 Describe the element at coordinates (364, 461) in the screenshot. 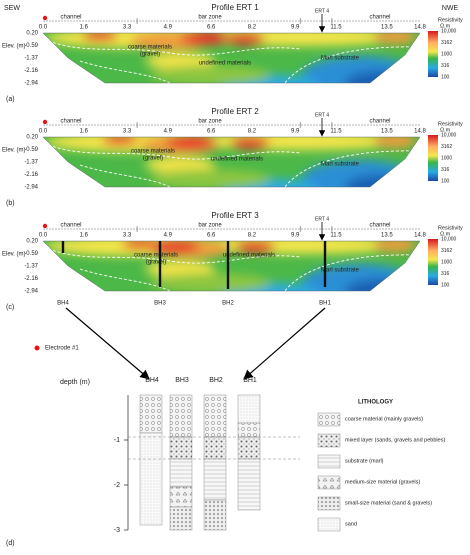

I see `legend-label: substrate (marl)` at that location.